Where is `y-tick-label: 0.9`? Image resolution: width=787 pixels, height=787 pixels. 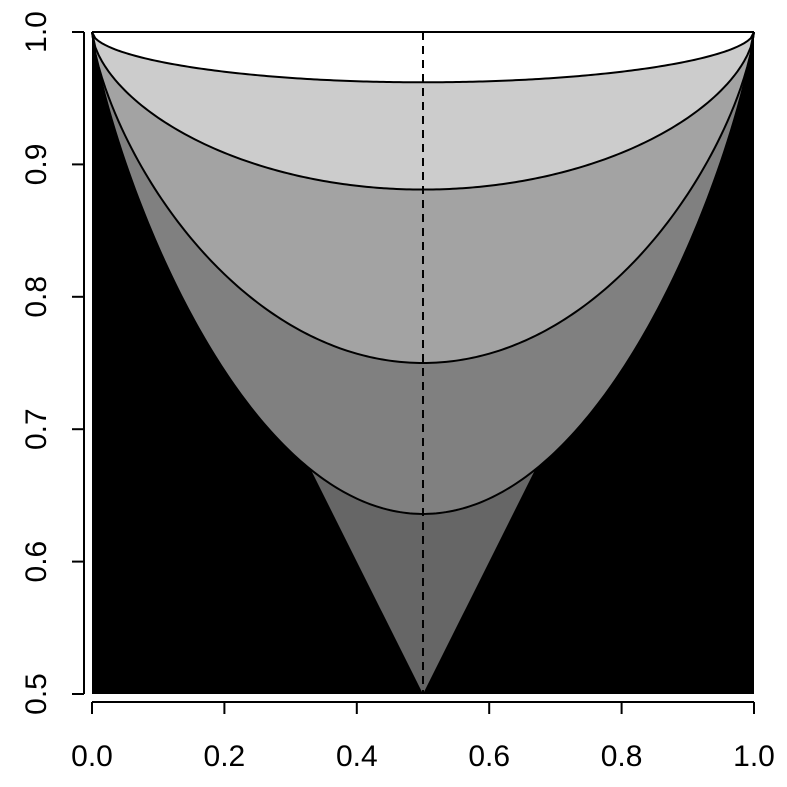 y-tick-label: 0.9 is located at coordinates (36, 165).